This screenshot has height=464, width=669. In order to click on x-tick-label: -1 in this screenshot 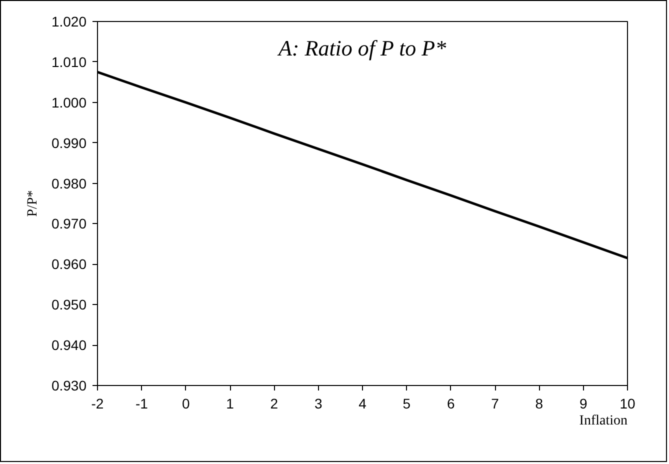, I will do `click(141, 404)`.